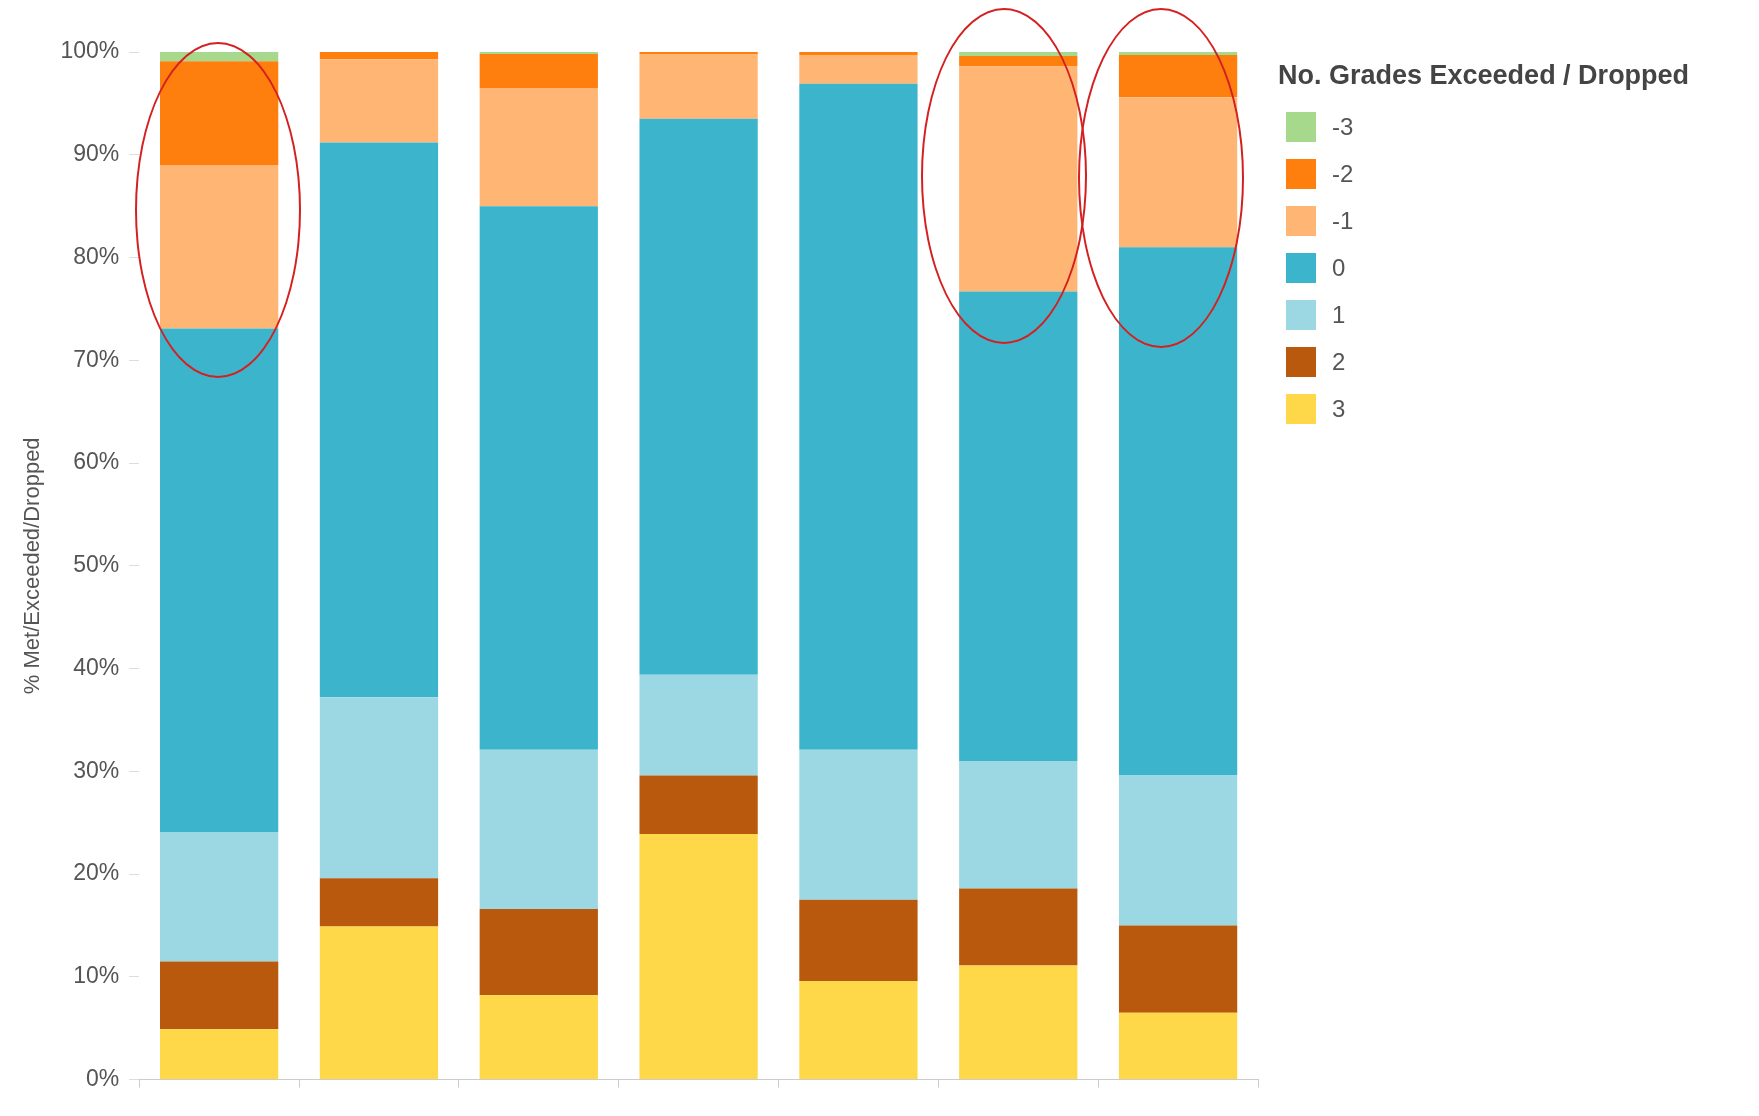 This screenshot has height=1116, width=1759. Describe the element at coordinates (1339, 314) in the screenshot. I see `legend-label: 1` at that location.